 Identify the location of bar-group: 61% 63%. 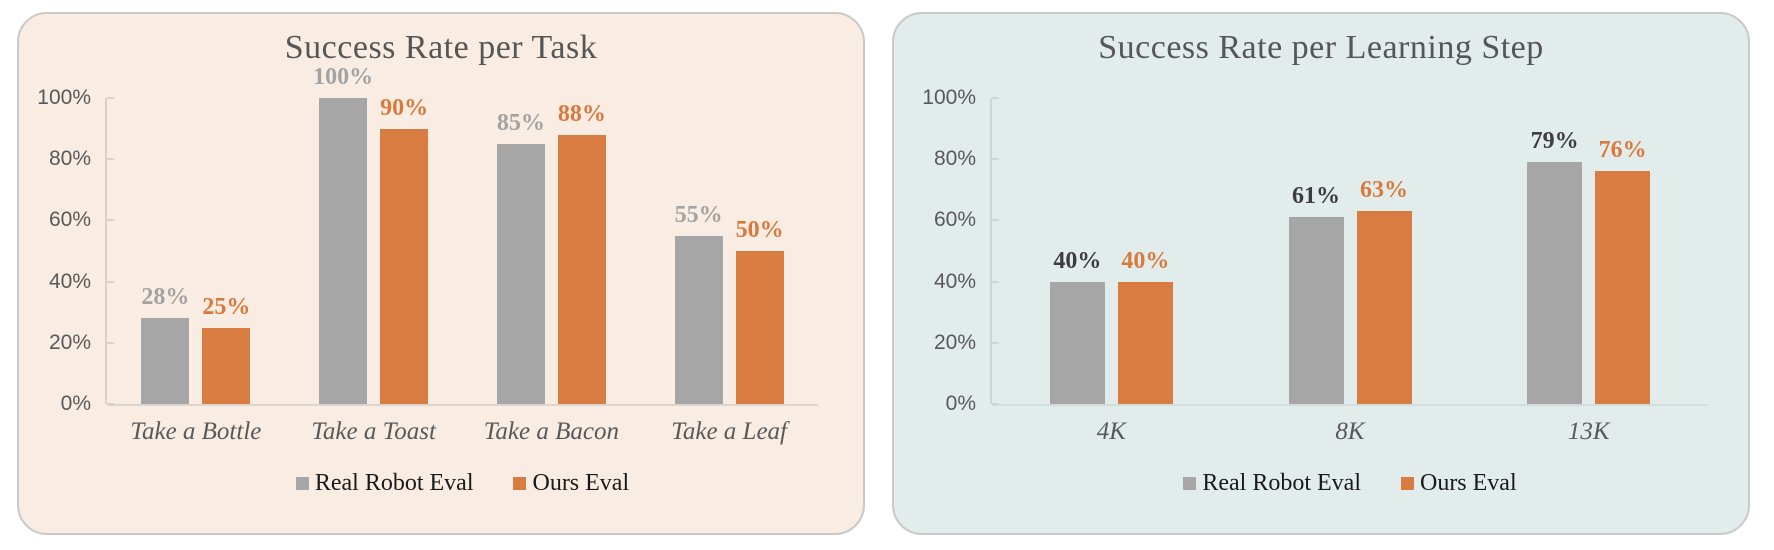
(1350, 251).